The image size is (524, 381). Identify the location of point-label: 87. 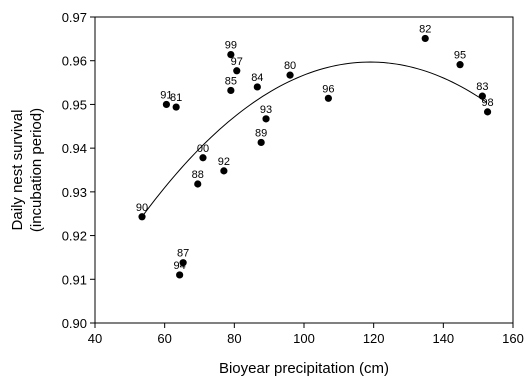
(183, 254).